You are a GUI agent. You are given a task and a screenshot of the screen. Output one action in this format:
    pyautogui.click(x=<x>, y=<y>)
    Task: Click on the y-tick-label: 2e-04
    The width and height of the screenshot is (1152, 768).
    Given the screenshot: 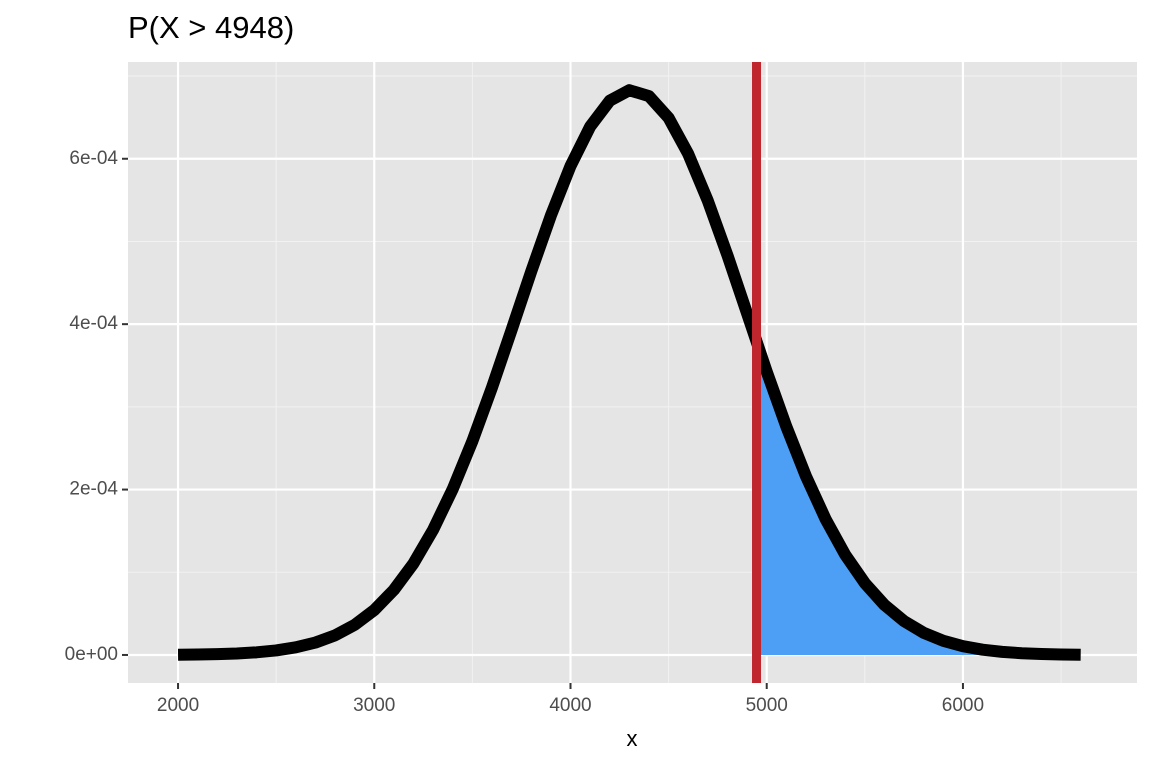 What is the action you would take?
    pyautogui.click(x=93, y=489)
    